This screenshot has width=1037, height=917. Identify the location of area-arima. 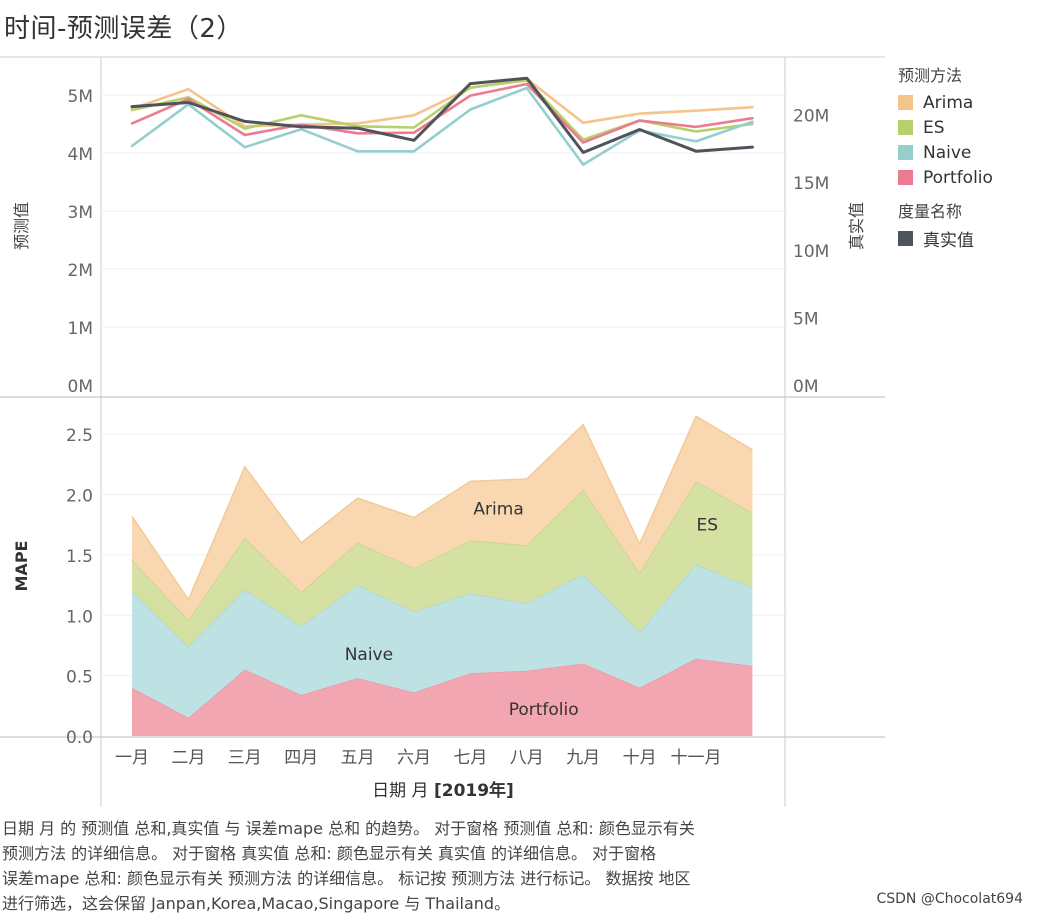
(442, 518).